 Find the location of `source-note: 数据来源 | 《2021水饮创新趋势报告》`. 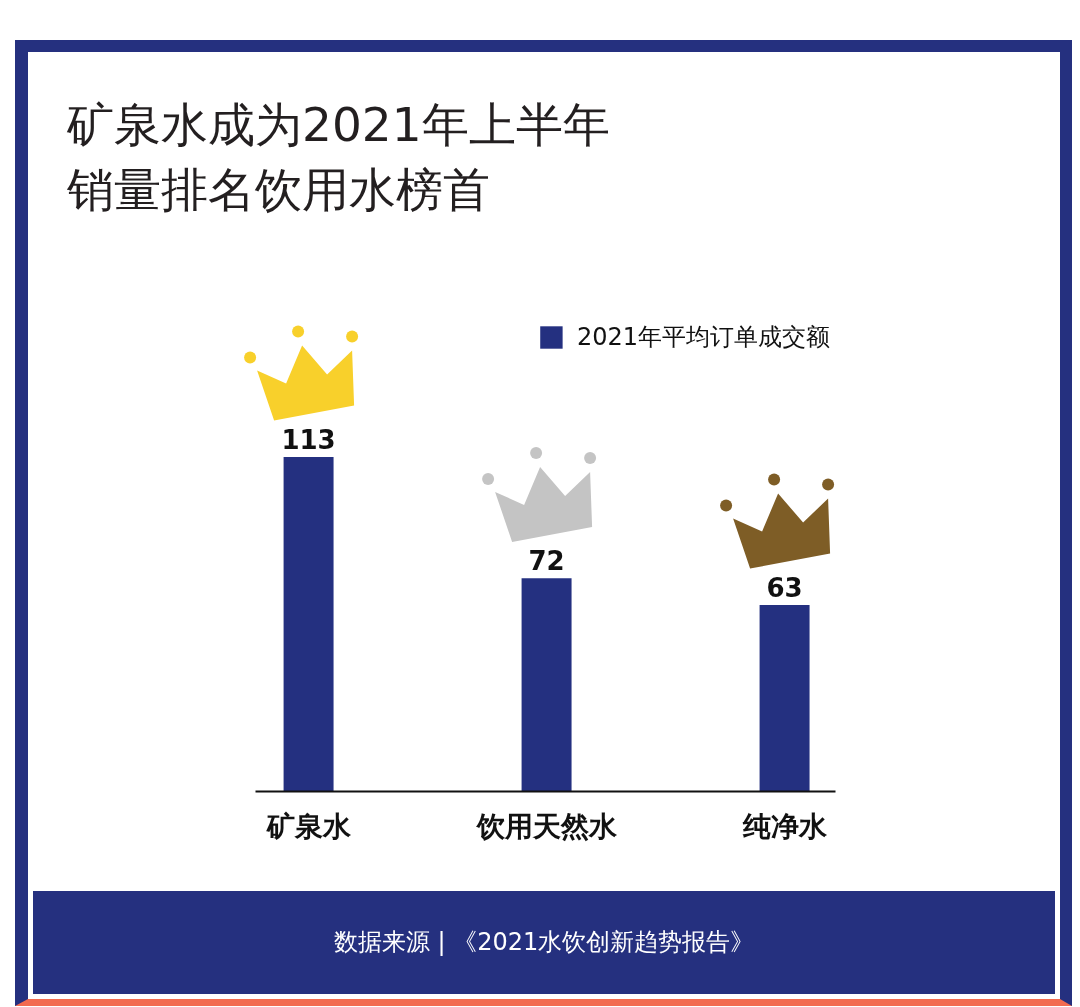

source-note: 数据来源 | 《2021水饮创新趋势报告》 is located at coordinates (544, 943).